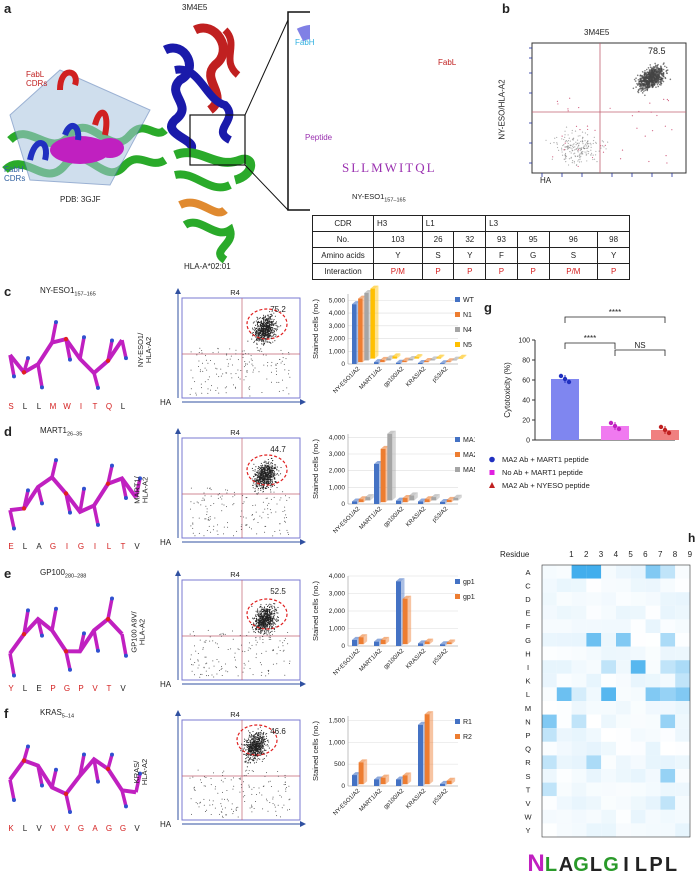 This screenshot has height=889, width=700. Describe the element at coordinates (615, 426) in the screenshot. I see `data-point` at that location.